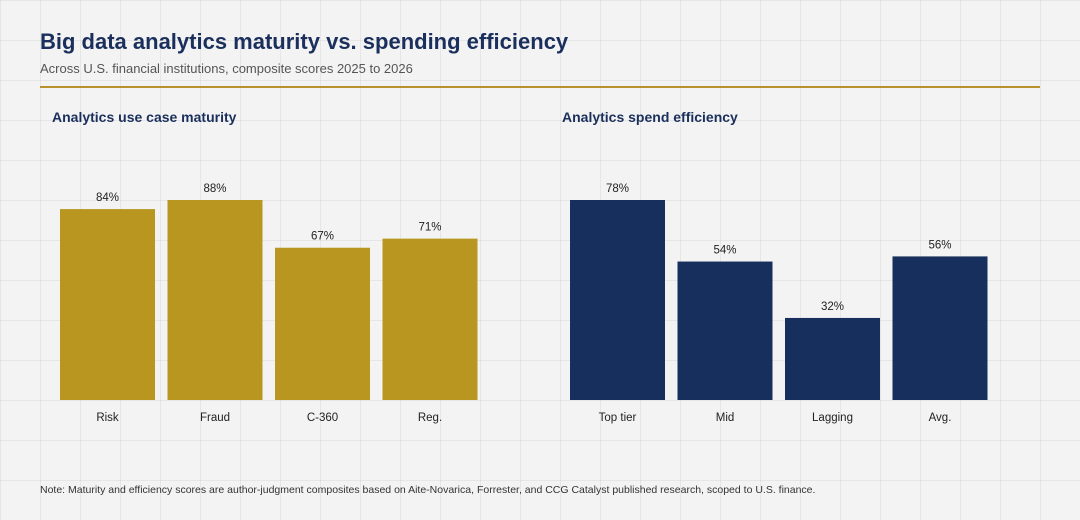 This screenshot has width=1080, height=520. I want to click on efficiency-value-label: 78%, so click(617, 189).